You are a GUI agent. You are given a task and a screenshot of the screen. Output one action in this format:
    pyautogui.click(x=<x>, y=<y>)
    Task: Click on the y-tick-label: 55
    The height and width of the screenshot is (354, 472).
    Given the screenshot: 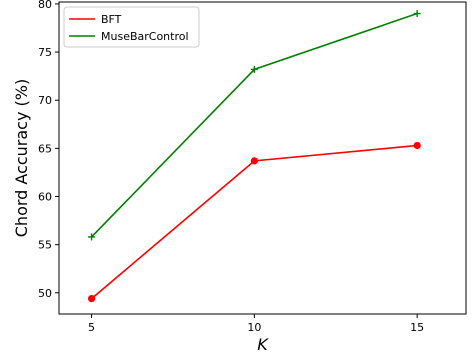 What is the action you would take?
    pyautogui.click(x=45, y=245)
    